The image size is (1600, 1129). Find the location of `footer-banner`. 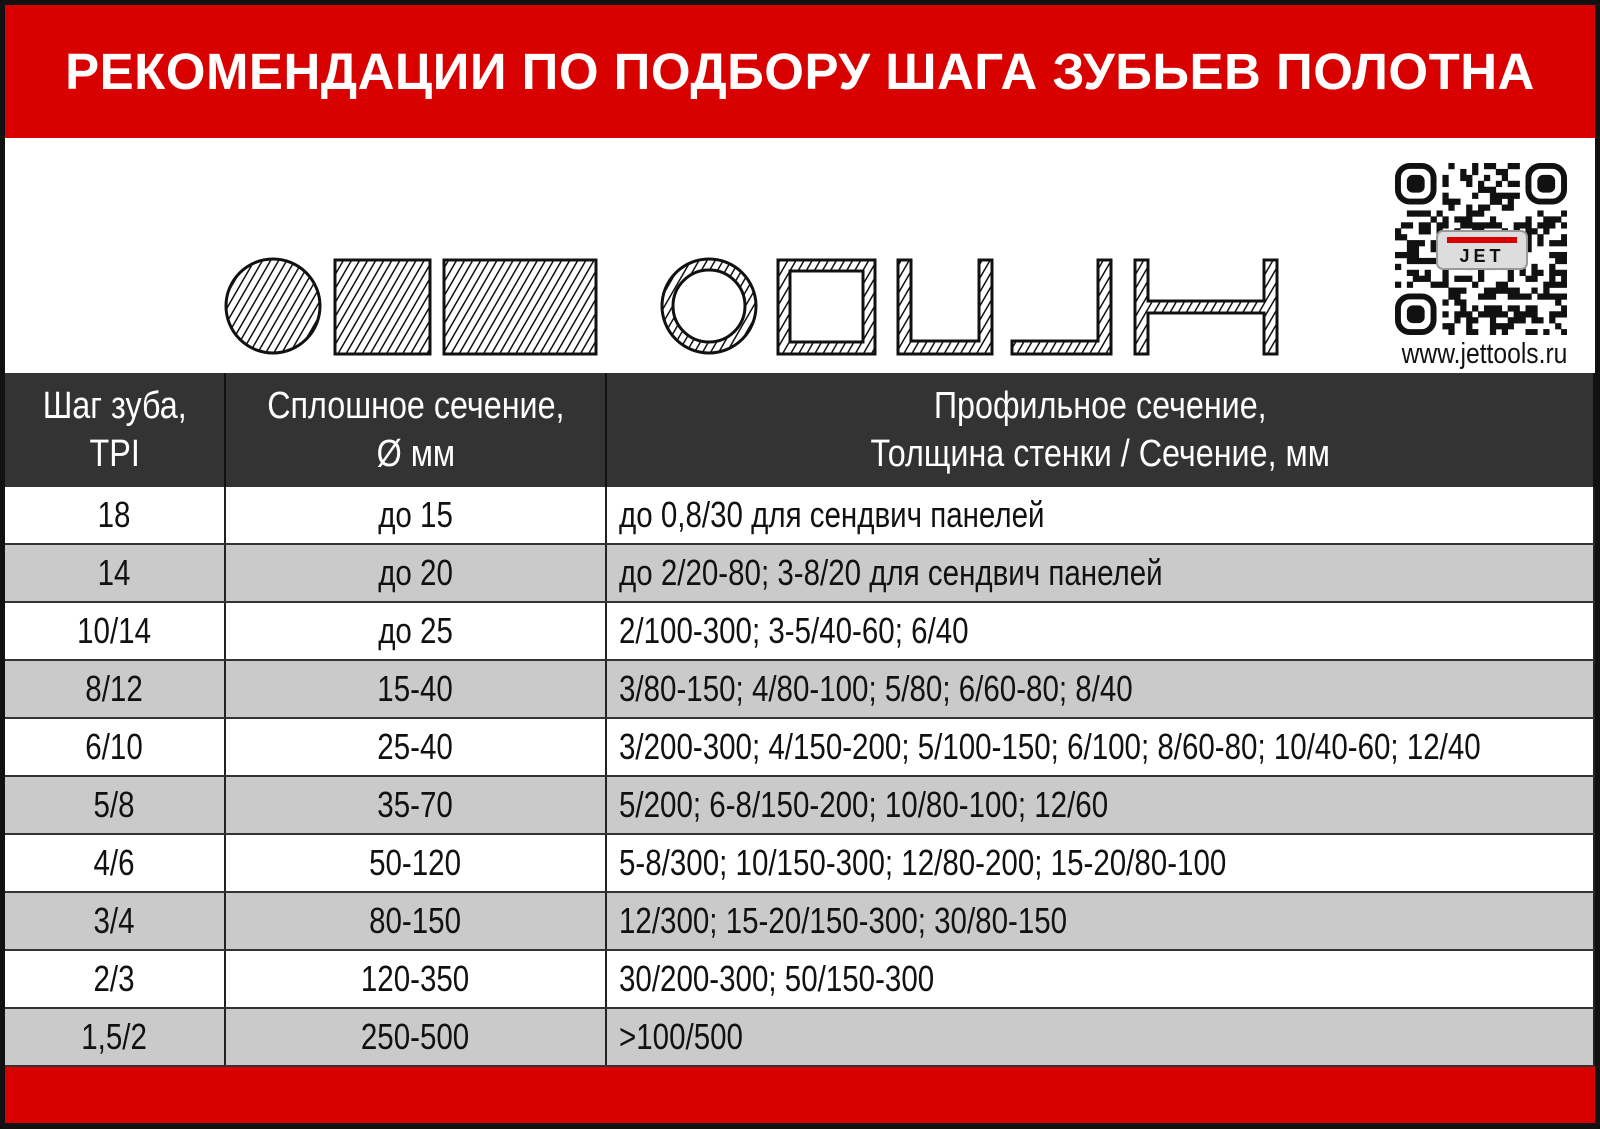

footer-banner is located at coordinates (800, 1095).